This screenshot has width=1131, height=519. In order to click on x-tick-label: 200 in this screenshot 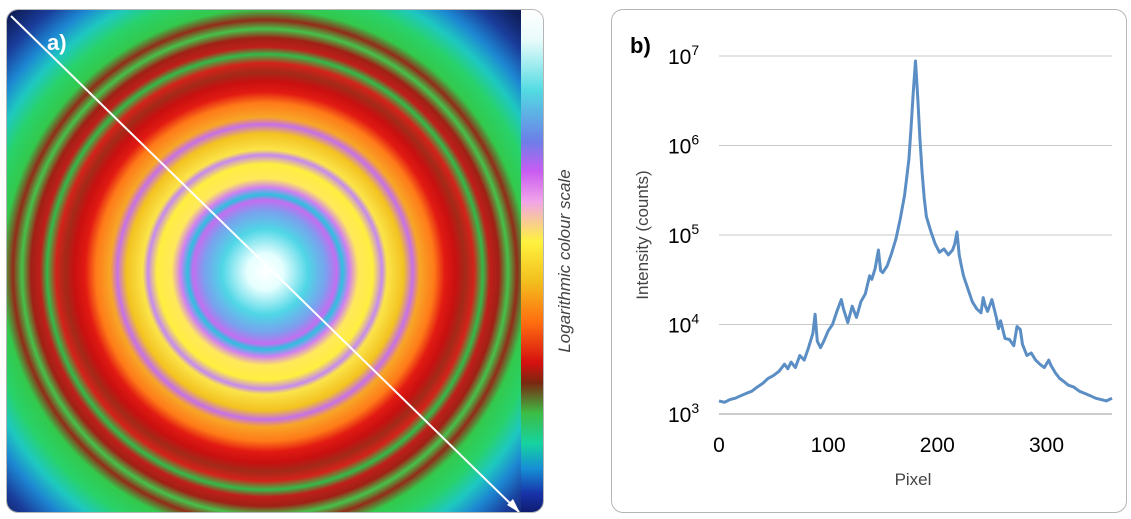, I will do `click(937, 445)`.